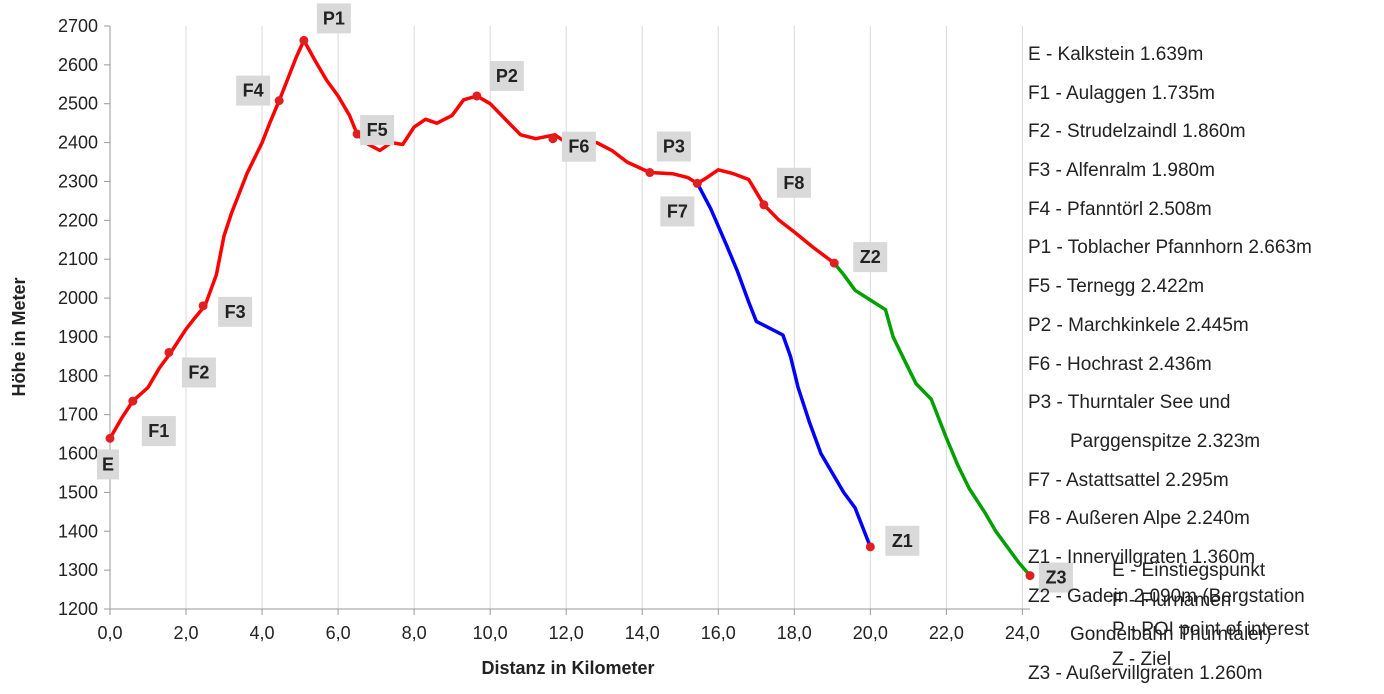  What do you see at coordinates (1116, 287) in the screenshot?
I see `legend-item-f5: F5 - Ternegg 2.422m` at bounding box center [1116, 287].